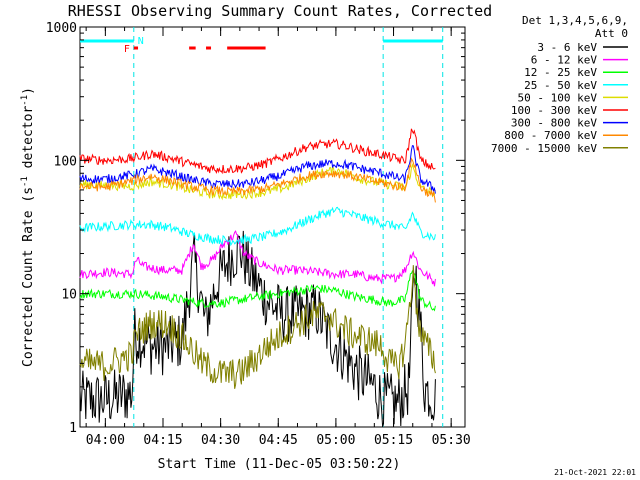  Describe the element at coordinates (28, 227) in the screenshot. I see `y-axis-label: Corrected Count Rate (s-1 detector-1)` at that location.